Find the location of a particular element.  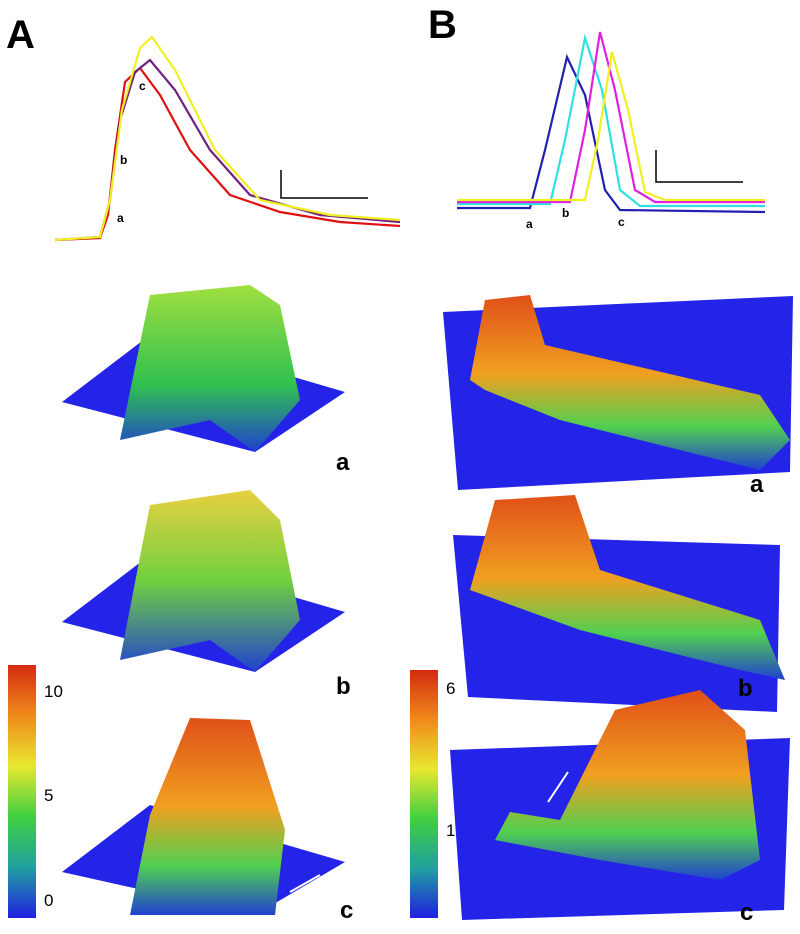

colorbar-tick: 10 is located at coordinates (53, 691).